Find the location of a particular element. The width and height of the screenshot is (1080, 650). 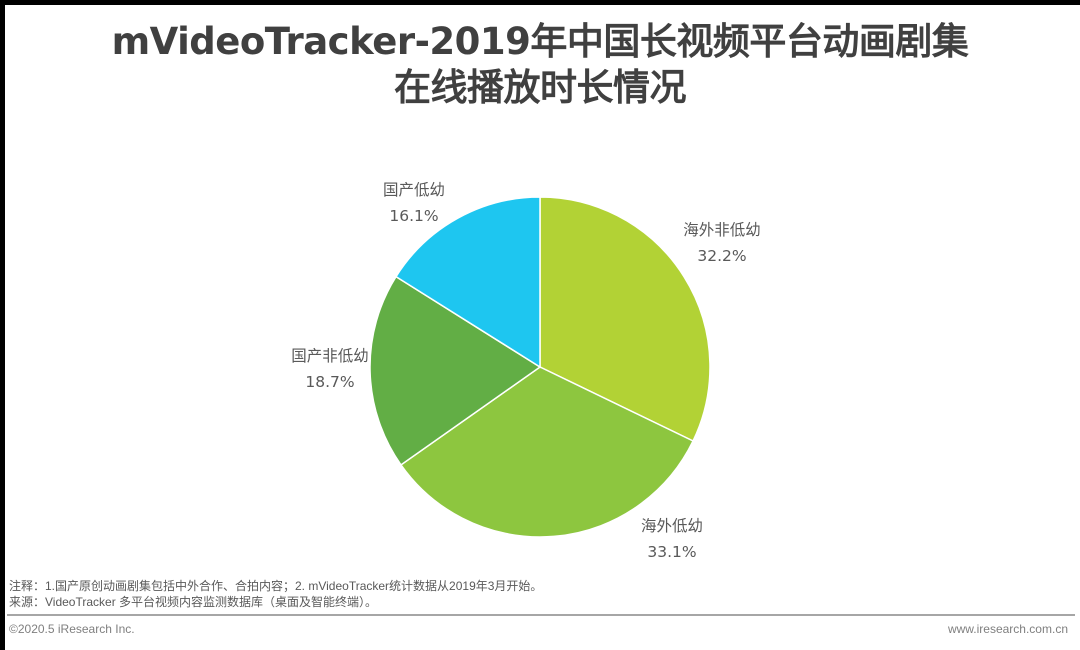

source-text: 来源：VideoTracker 多平台视频内容监测数据库（桌面及智能终端）。 is located at coordinates (193, 602).